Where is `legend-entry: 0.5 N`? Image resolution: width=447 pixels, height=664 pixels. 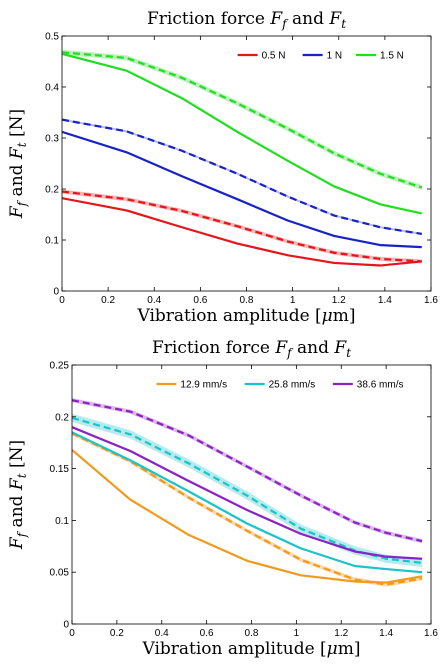
legend-entry: 0.5 N is located at coordinates (261, 56).